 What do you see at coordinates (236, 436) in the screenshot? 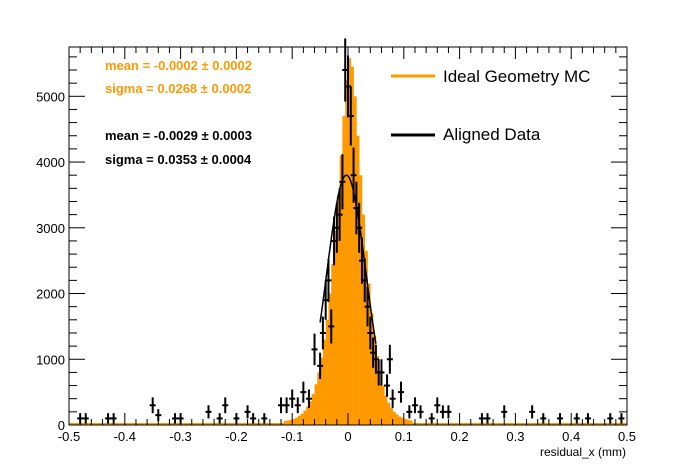
I see `x-tick-label: -0.2` at bounding box center [236, 436].